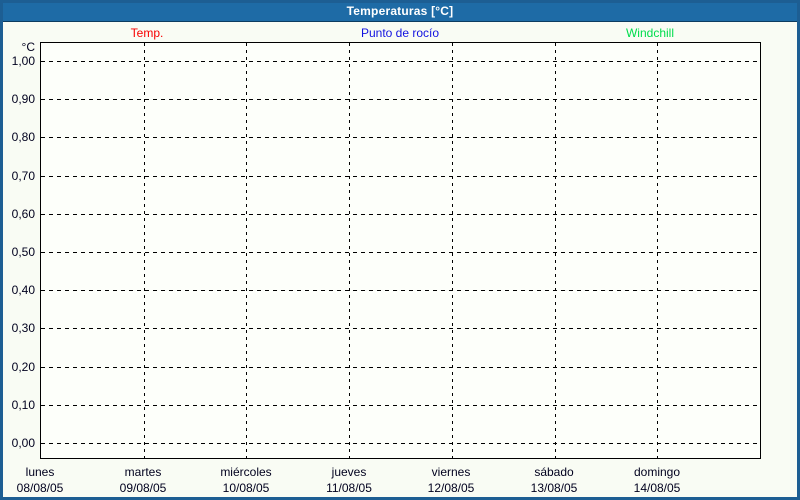 The image size is (800, 500). What do you see at coordinates (554, 488) in the screenshot?
I see `x-date-label-5: 13/08/05` at bounding box center [554, 488].